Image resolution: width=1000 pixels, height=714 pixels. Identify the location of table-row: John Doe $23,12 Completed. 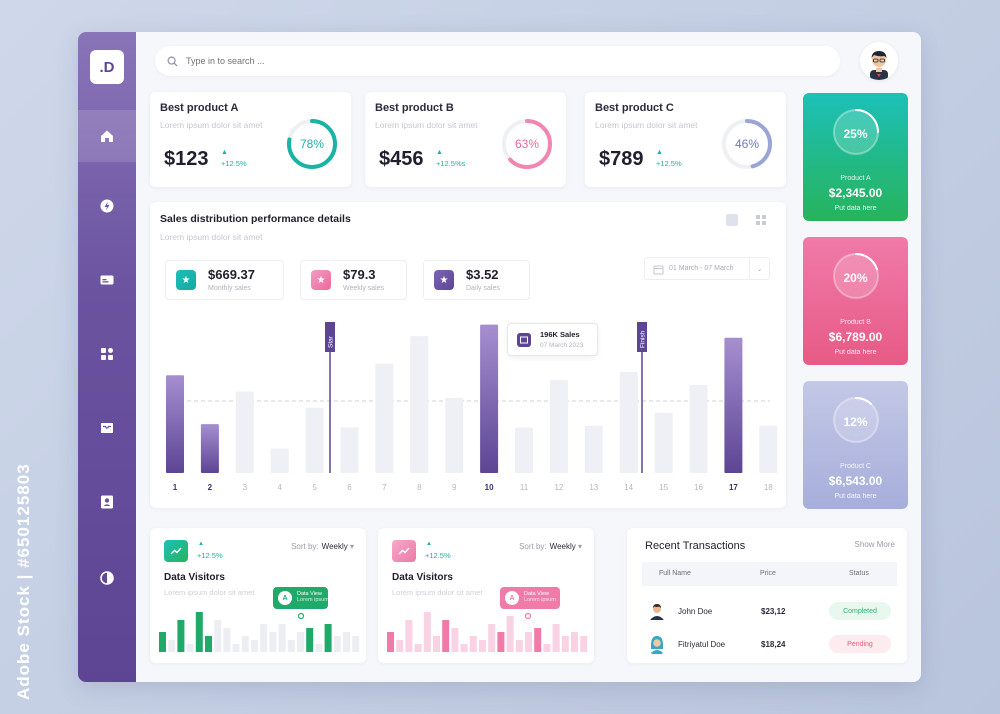
(769, 611).